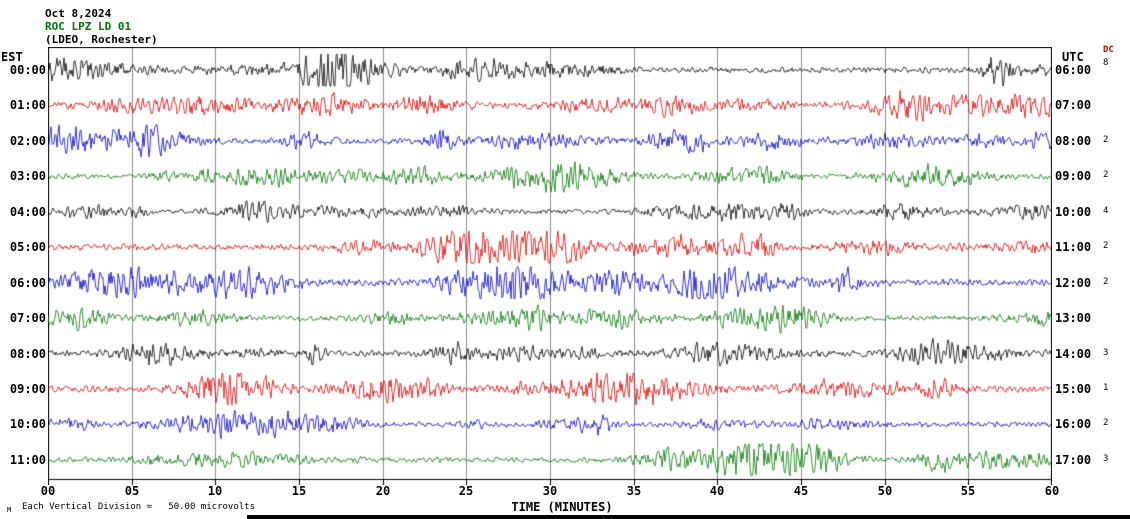 The width and height of the screenshot is (1130, 519). What do you see at coordinates (885, 491) in the screenshot?
I see `x-tick-label: 50` at bounding box center [885, 491].